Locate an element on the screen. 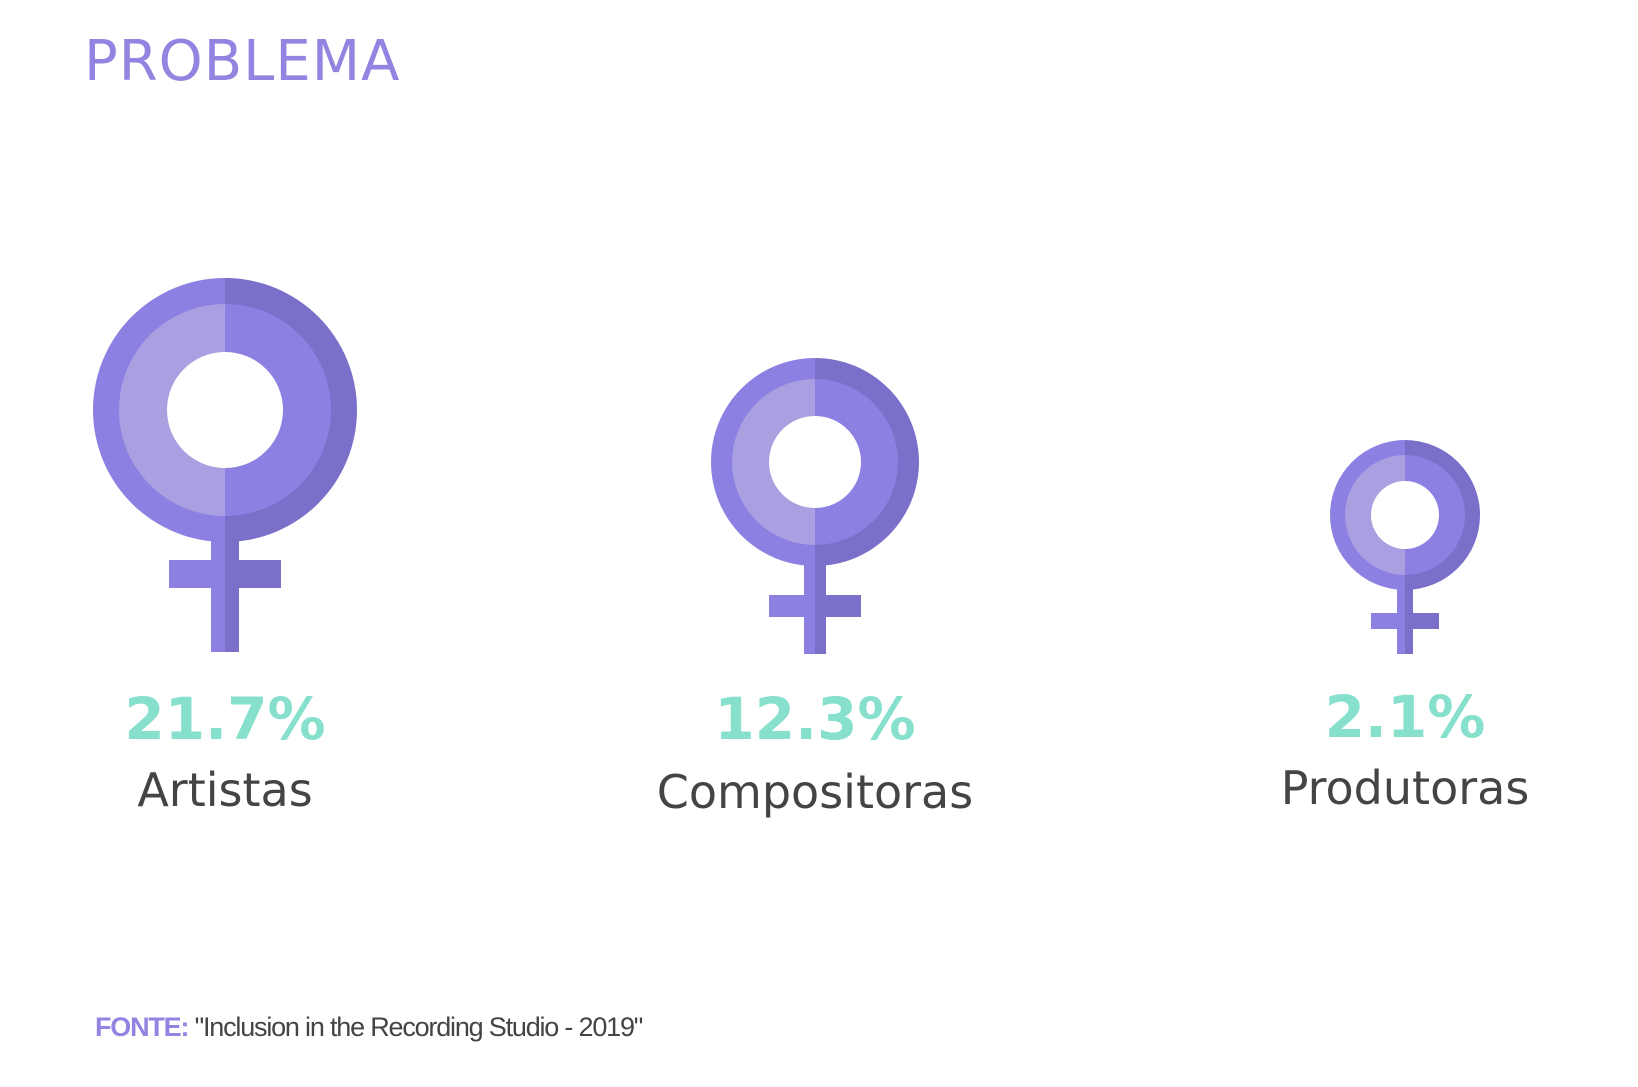 The width and height of the screenshot is (1638, 1087). stat-label: Produtoras is located at coordinates (1405, 788).